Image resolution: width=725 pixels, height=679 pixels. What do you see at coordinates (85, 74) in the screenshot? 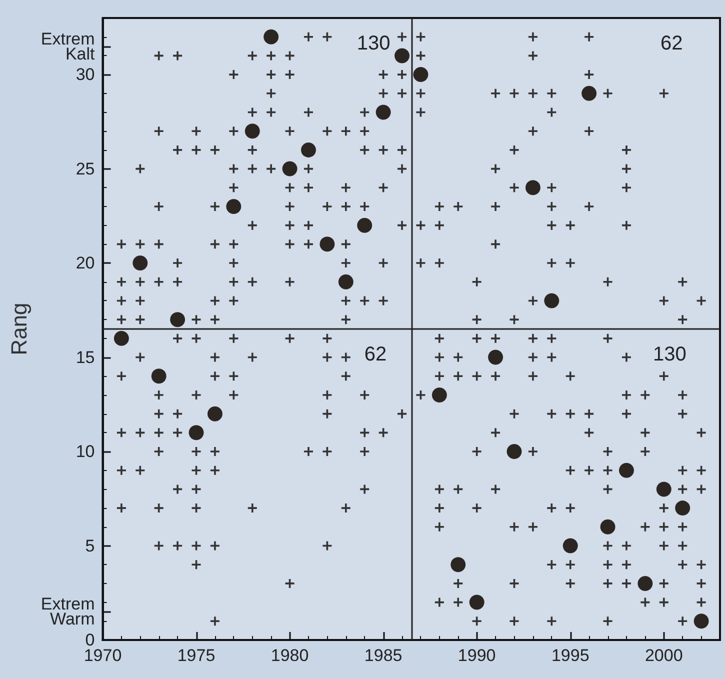
I see `y-tick-label: 30` at bounding box center [85, 74].